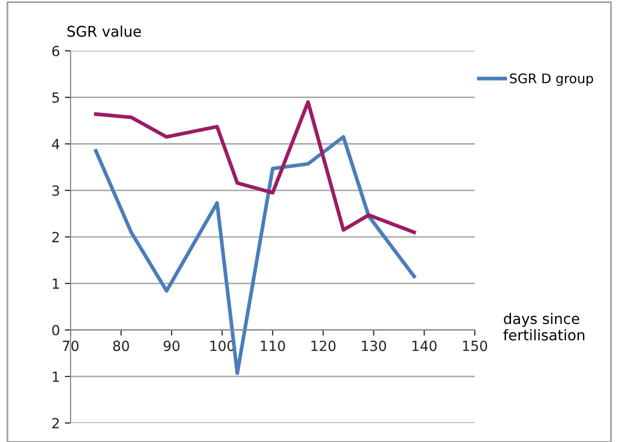  I want to click on y-axis-title: SGR value, so click(104, 31).